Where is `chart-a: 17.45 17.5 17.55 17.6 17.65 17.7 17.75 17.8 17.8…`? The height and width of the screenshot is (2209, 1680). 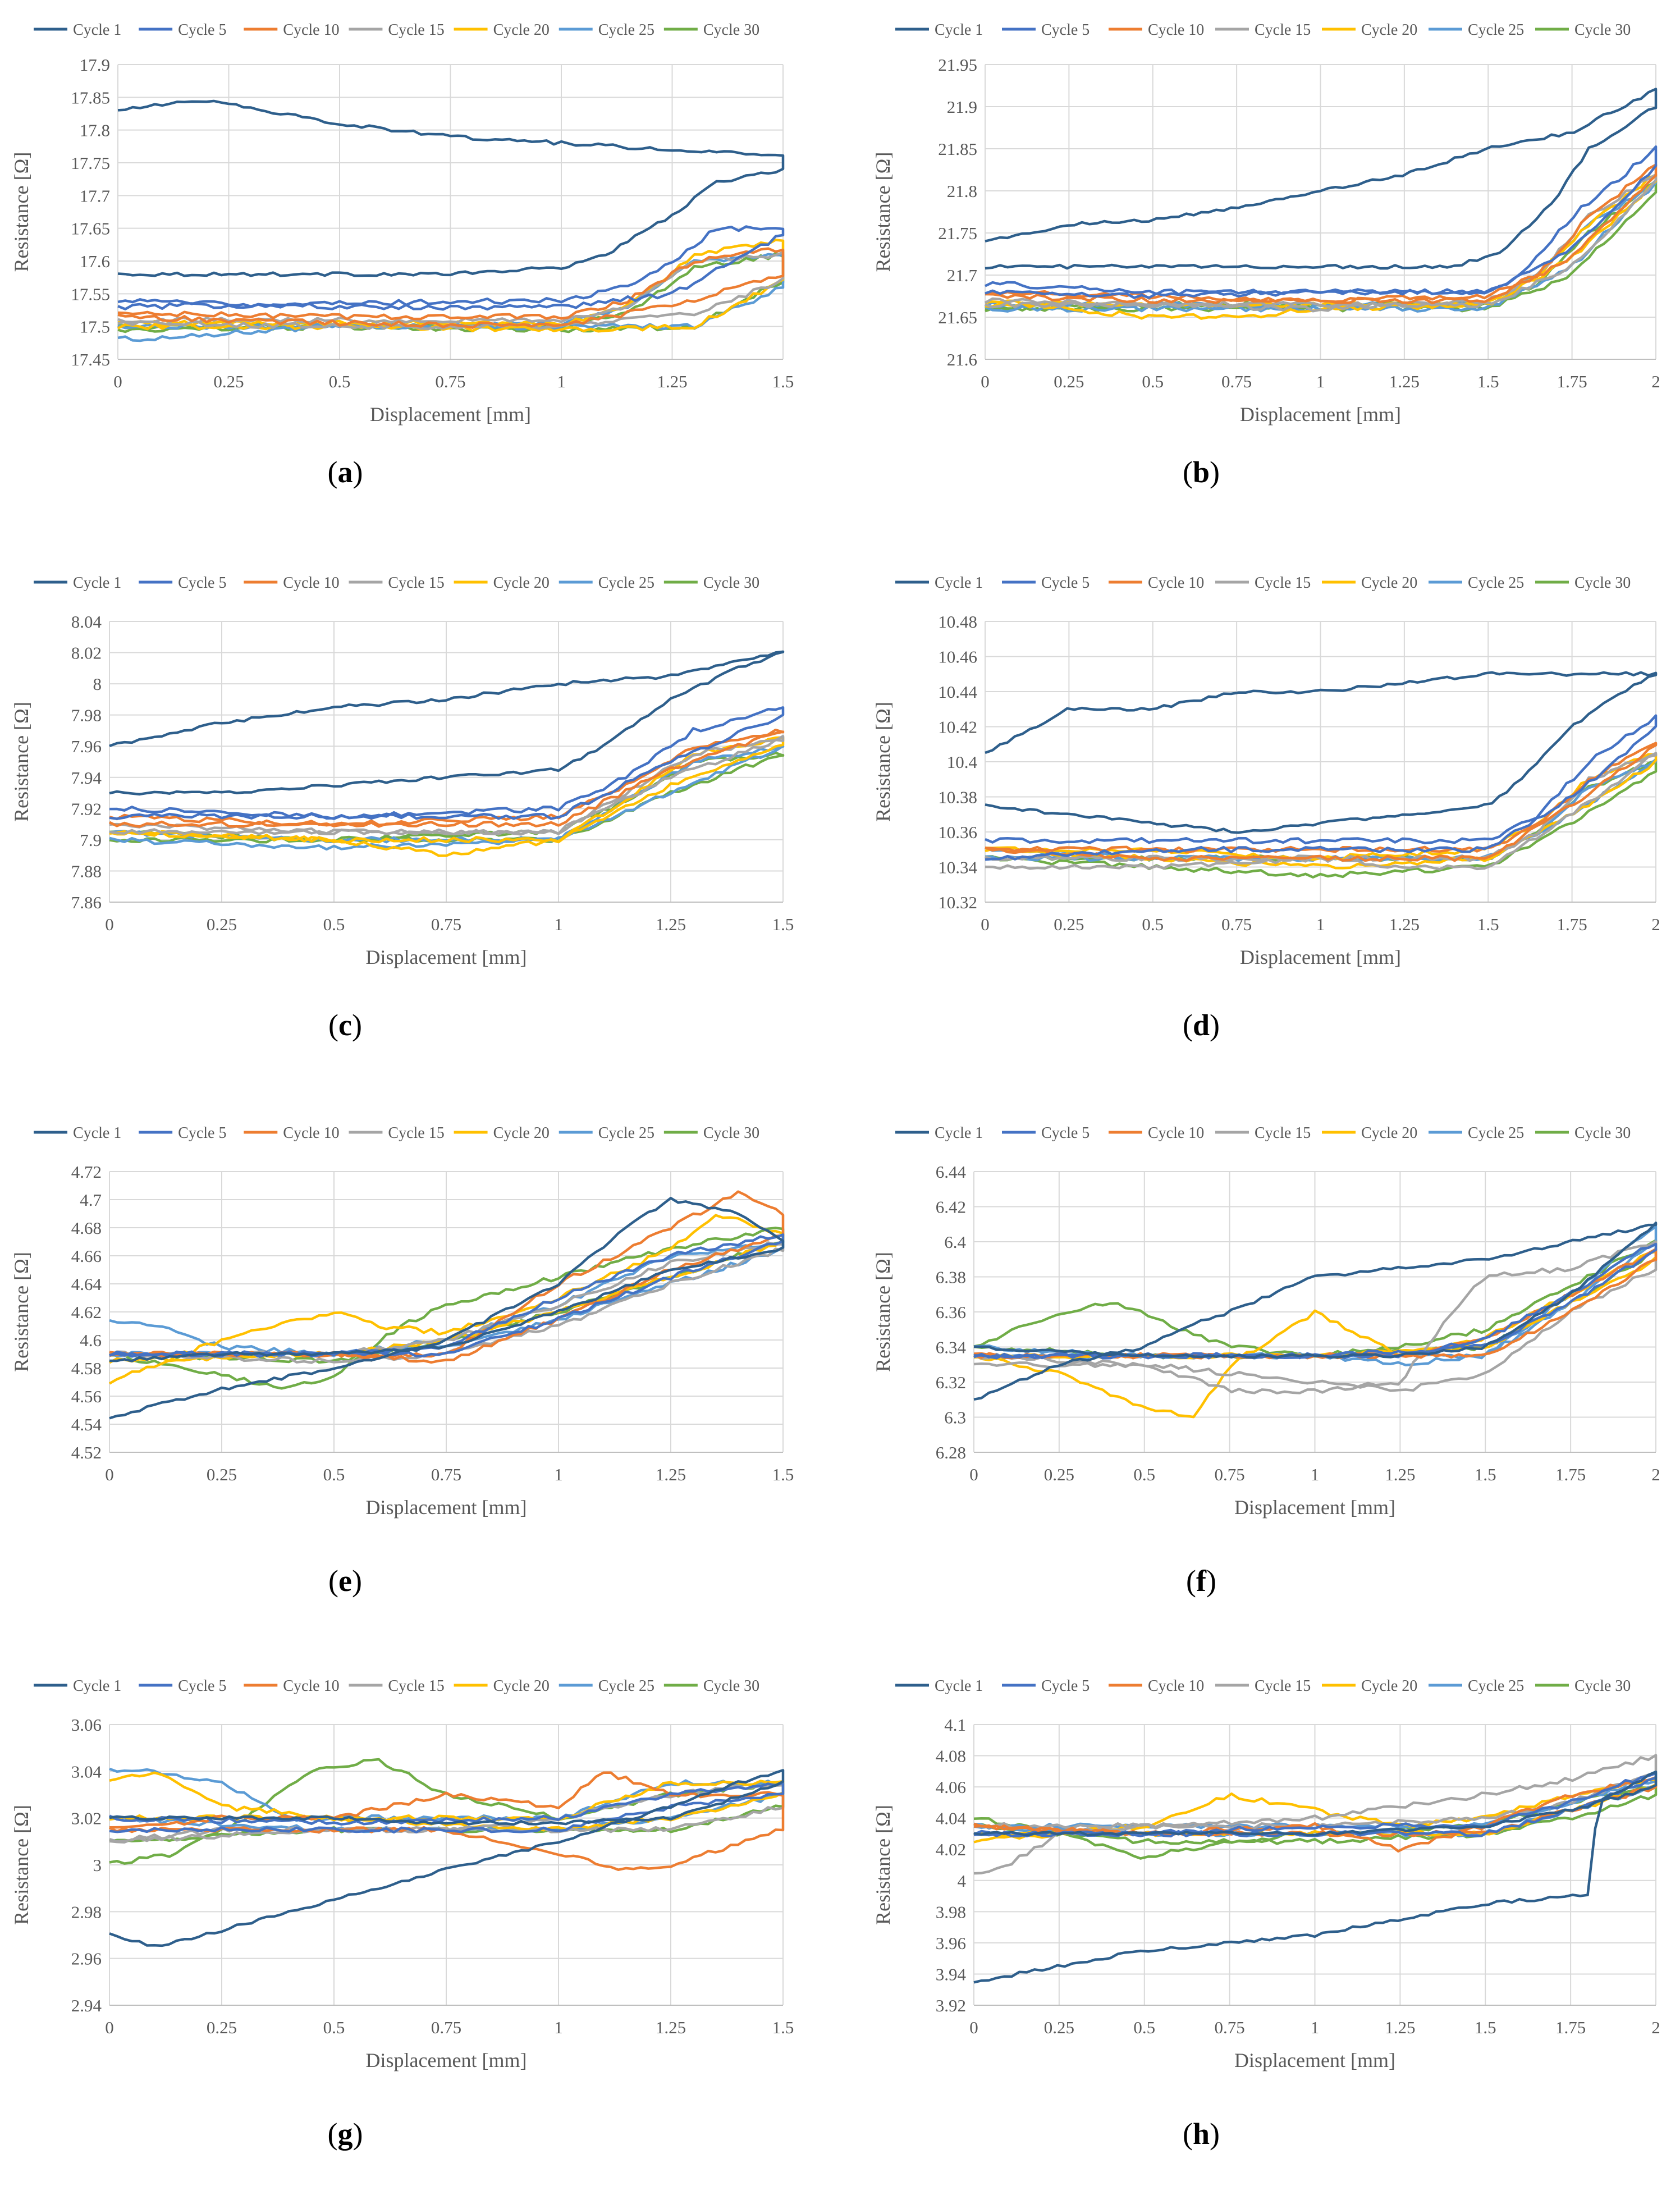
chart-a: 17.45 17.5 17.55 17.6 17.65 17.7 17.75 17.8 17.8… is located at coordinates (402, 224).